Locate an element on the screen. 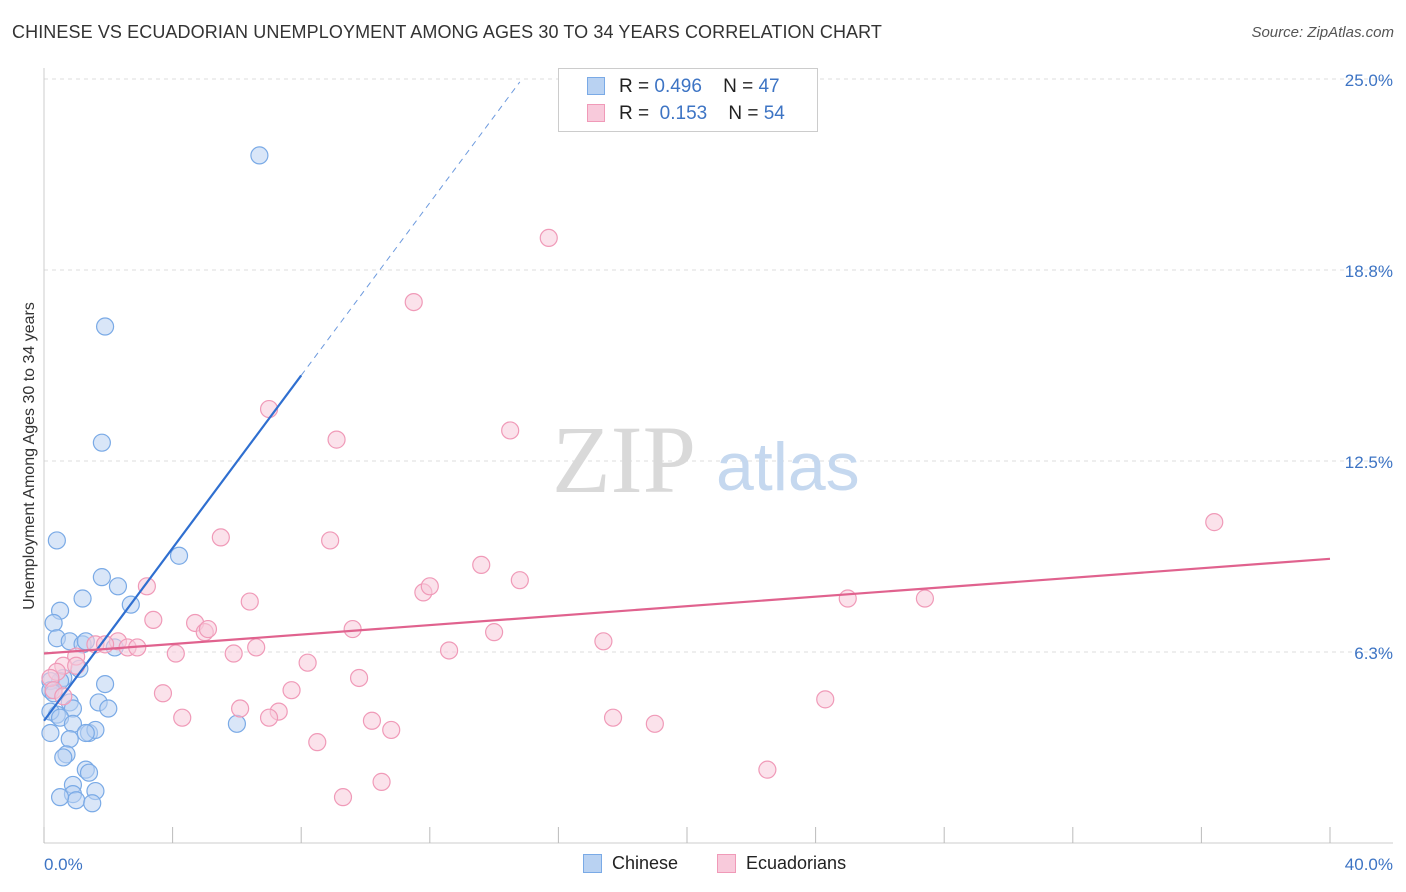 This screenshot has height=892, width=1406. chart-source: Source: ZipAtlas.com is located at coordinates (1322, 32).